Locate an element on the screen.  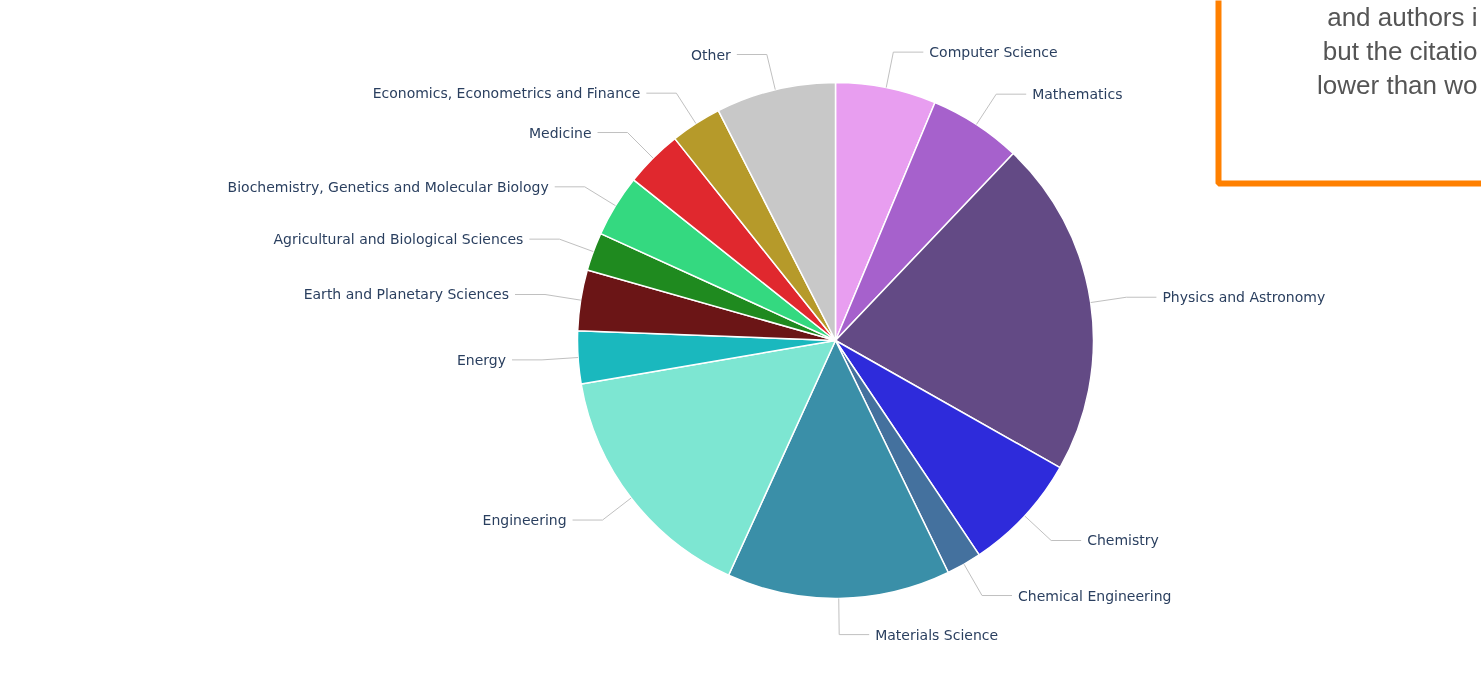
slice-label: Computer Science is located at coordinates (993, 52).